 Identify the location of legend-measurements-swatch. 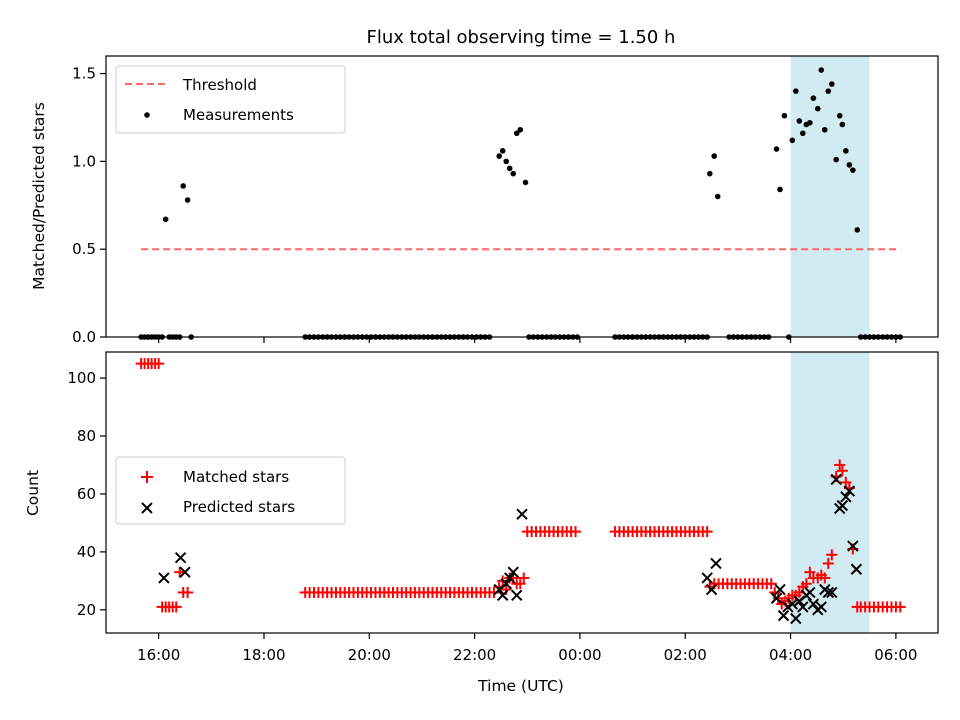
(147, 115).